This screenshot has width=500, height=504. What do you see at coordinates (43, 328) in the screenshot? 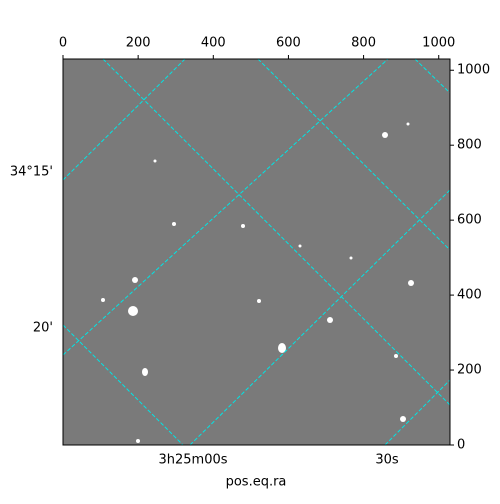
I see `dec-tick-label: 20'` at bounding box center [43, 328].